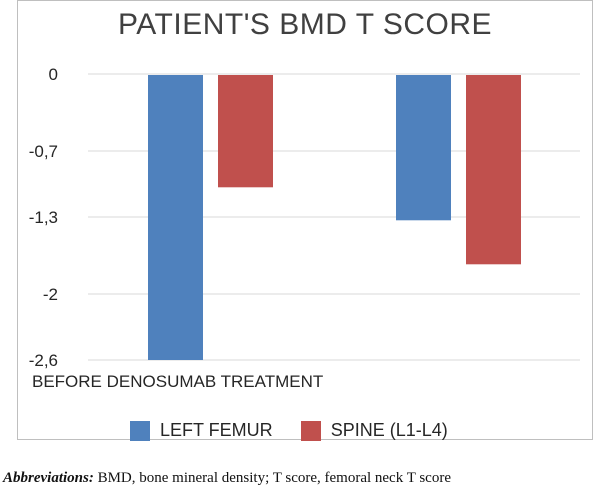  What do you see at coordinates (216, 430) in the screenshot?
I see `legend-label-left-femur: LEFT FEMUR` at bounding box center [216, 430].